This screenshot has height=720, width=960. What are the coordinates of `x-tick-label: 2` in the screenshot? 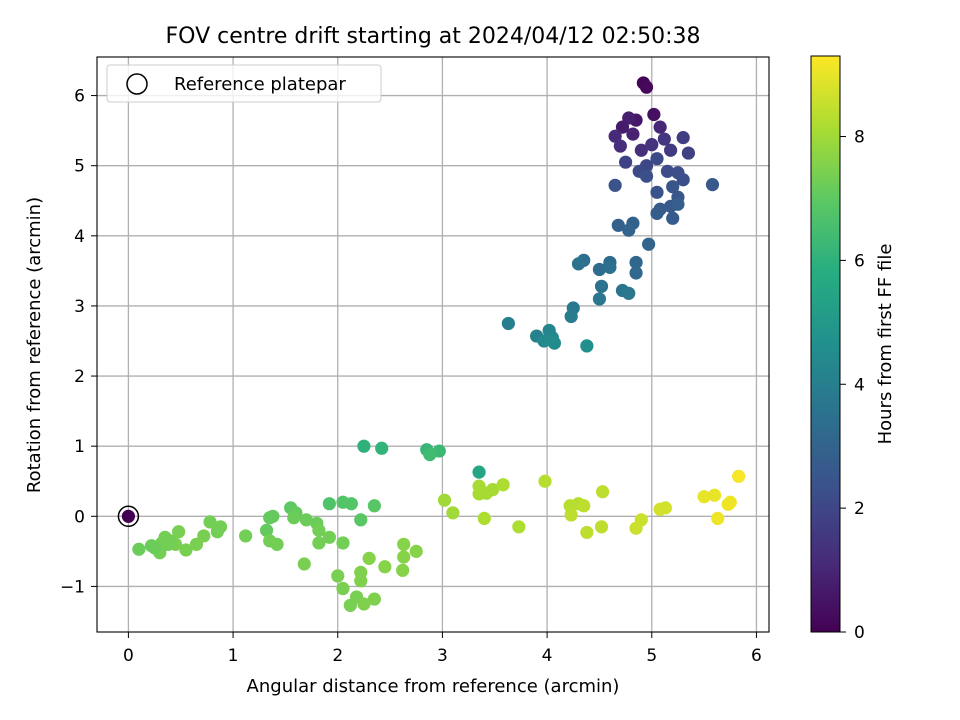 It's located at (337, 656).